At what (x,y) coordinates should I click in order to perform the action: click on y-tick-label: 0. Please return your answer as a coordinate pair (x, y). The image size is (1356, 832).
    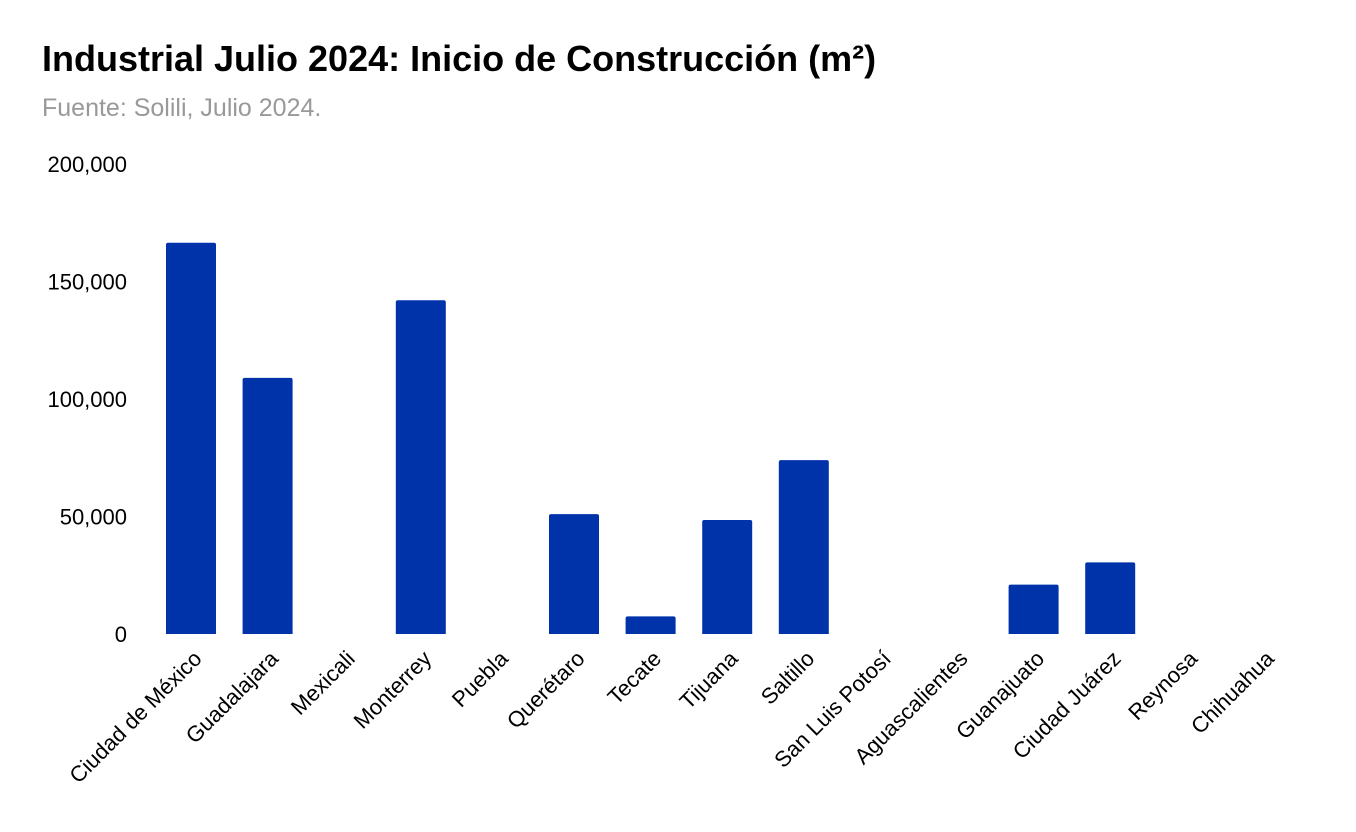
    Looking at the image, I should click on (121, 634).